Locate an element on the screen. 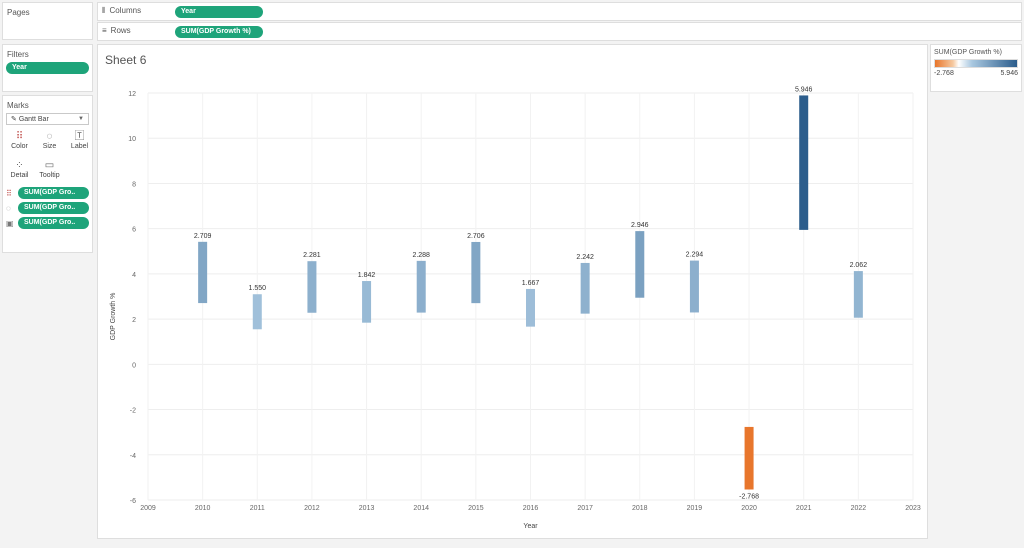 This screenshot has width=1024, height=548. detail-label: Detail is located at coordinates (19, 175).